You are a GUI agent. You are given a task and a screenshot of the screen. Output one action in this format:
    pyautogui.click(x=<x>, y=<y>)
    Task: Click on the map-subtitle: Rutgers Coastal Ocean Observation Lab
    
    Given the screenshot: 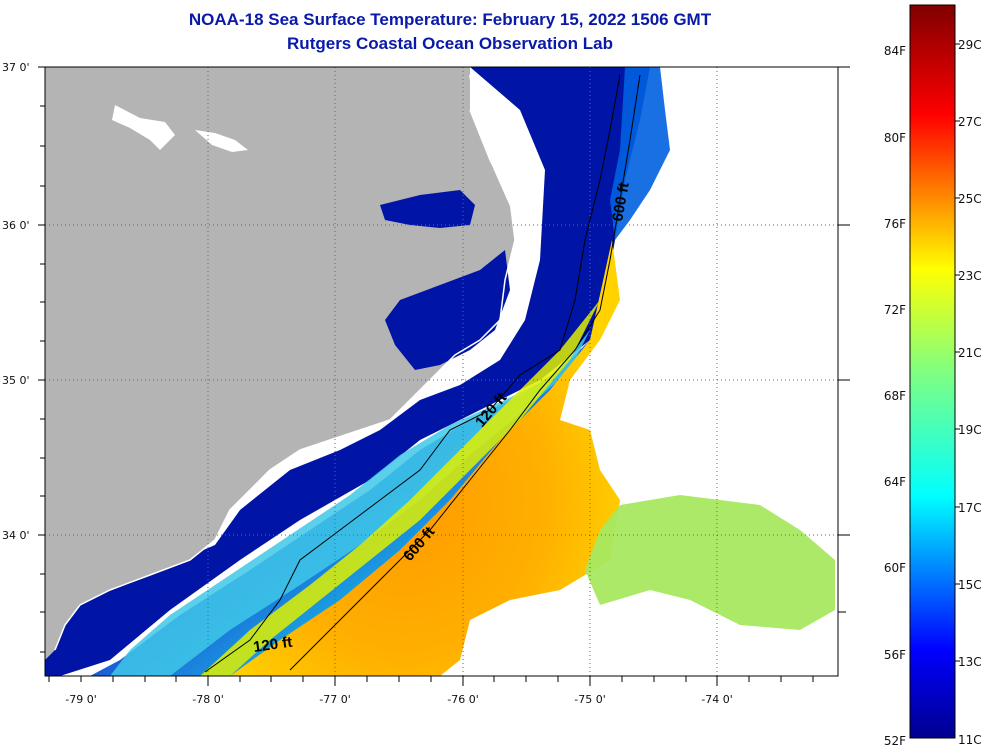 What is the action you would take?
    pyautogui.click(x=450, y=43)
    